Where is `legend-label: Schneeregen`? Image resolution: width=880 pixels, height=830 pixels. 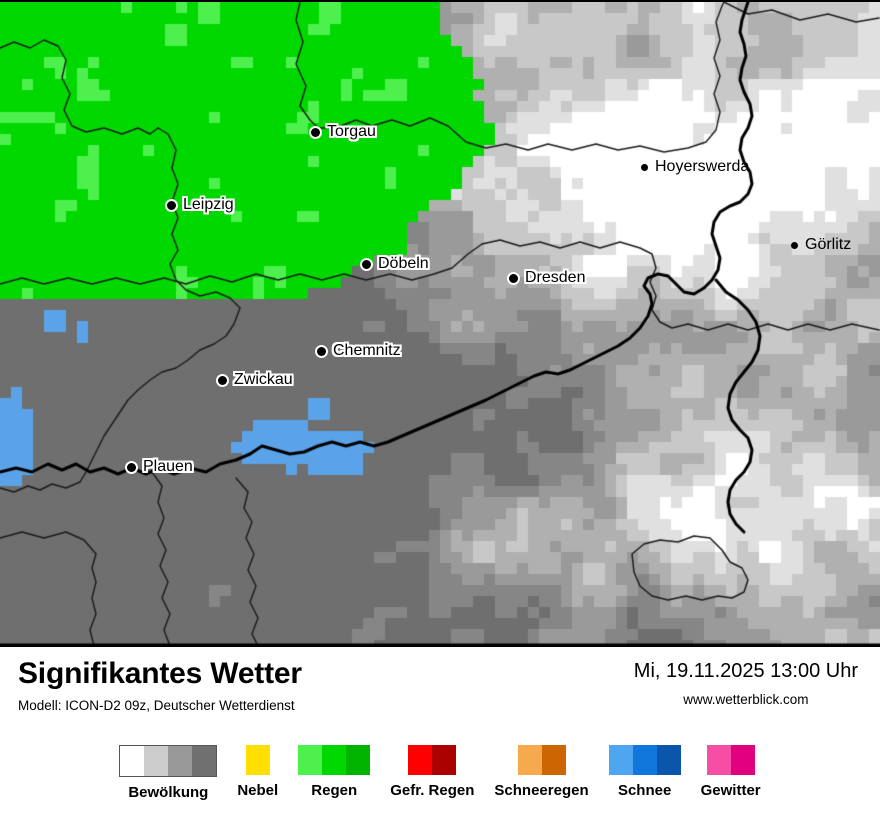
legend-label: Schneeregen is located at coordinates (541, 790).